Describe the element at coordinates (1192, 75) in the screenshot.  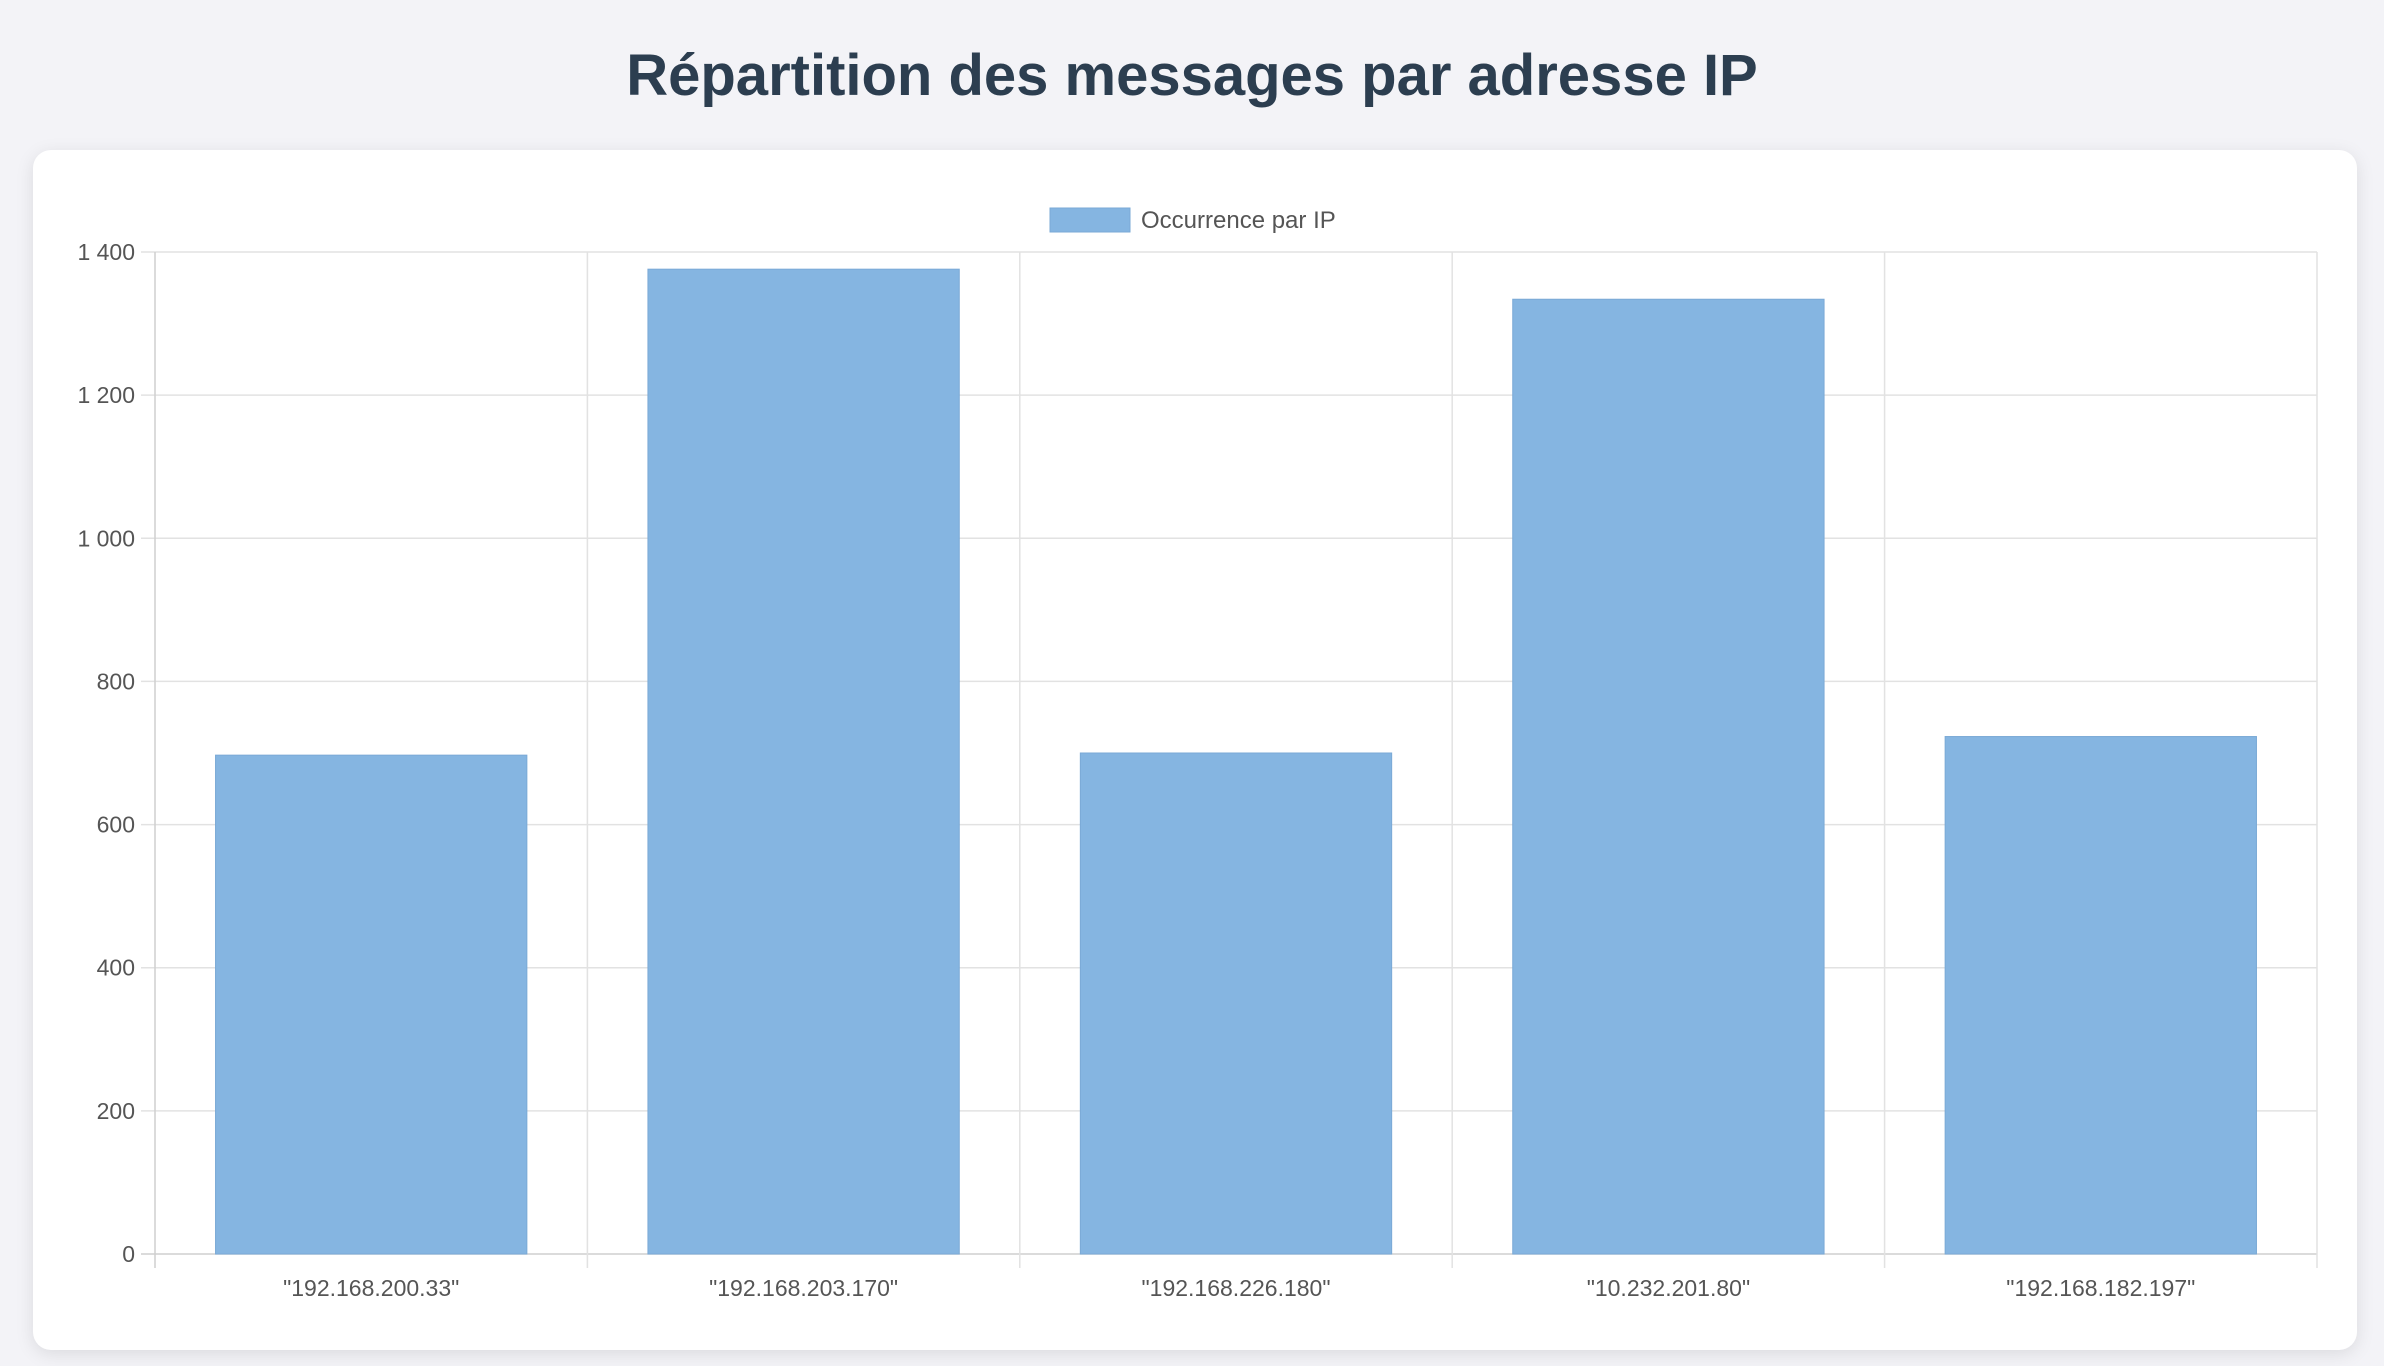
I see `page-title: Répartition des messages par adresse IP` at that location.